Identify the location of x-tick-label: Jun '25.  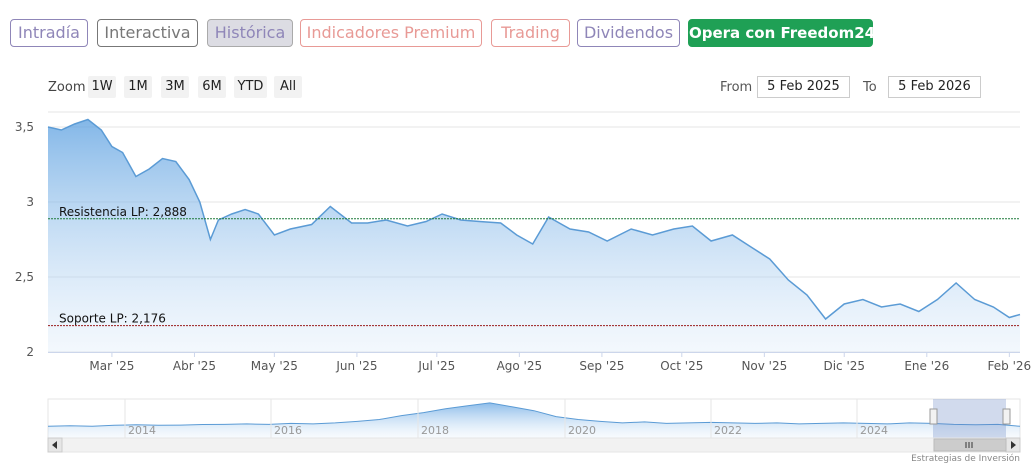
(356, 366).